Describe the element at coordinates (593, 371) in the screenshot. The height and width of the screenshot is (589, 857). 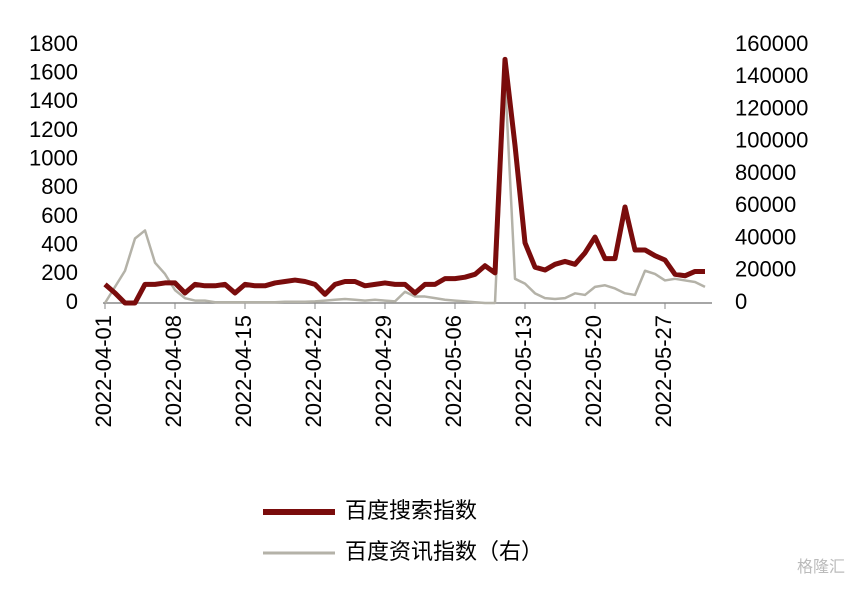
I see `x-tick-label: 2022-05-20` at that location.